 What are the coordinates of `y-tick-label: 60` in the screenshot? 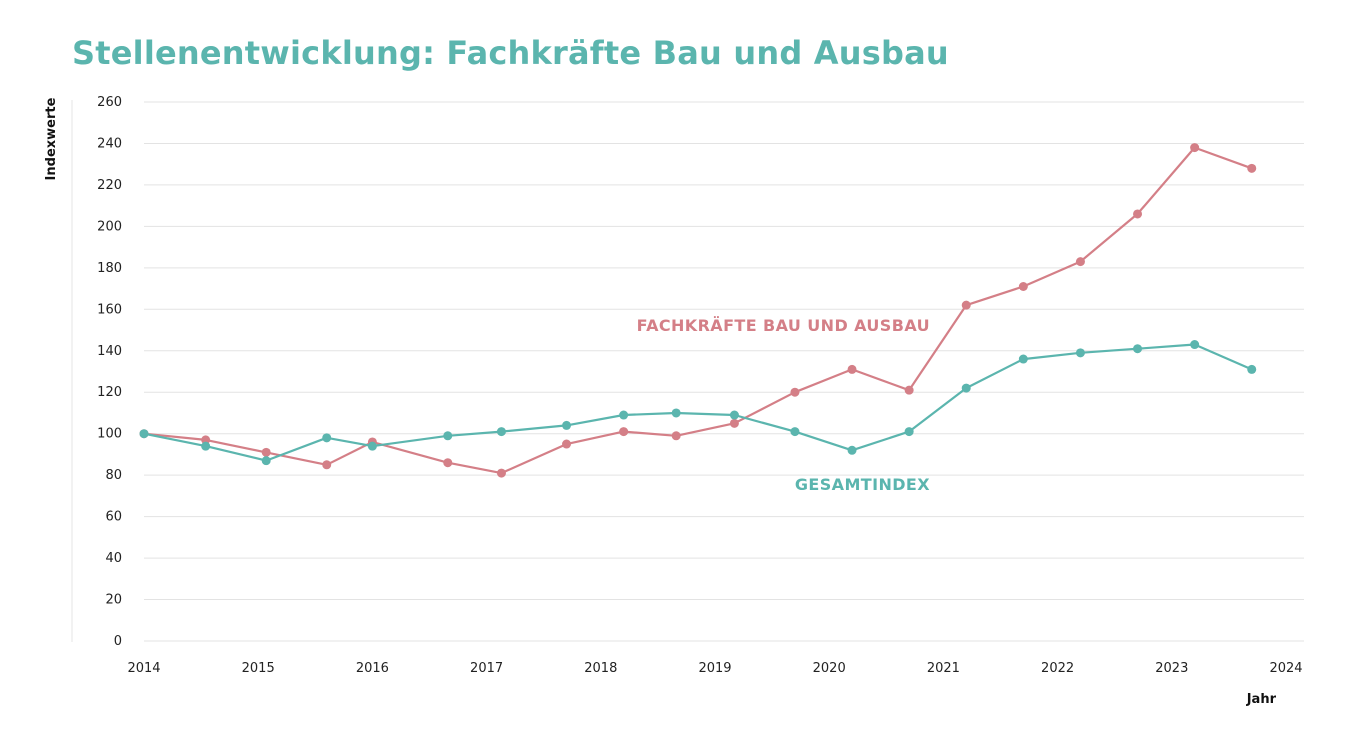 It's located at (113, 517).